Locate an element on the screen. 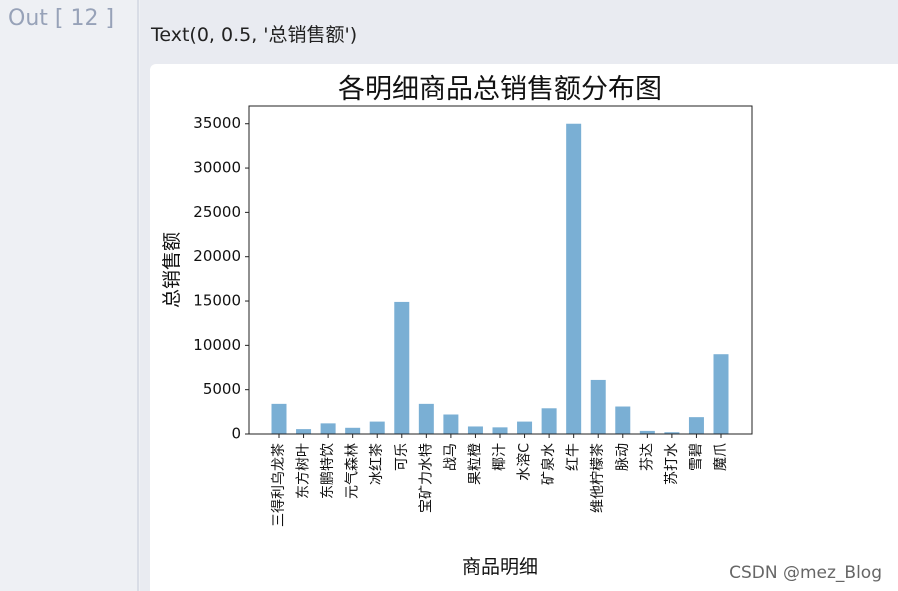 The width and height of the screenshot is (898, 591). y-tick-label: 30000 is located at coordinates (217, 168).